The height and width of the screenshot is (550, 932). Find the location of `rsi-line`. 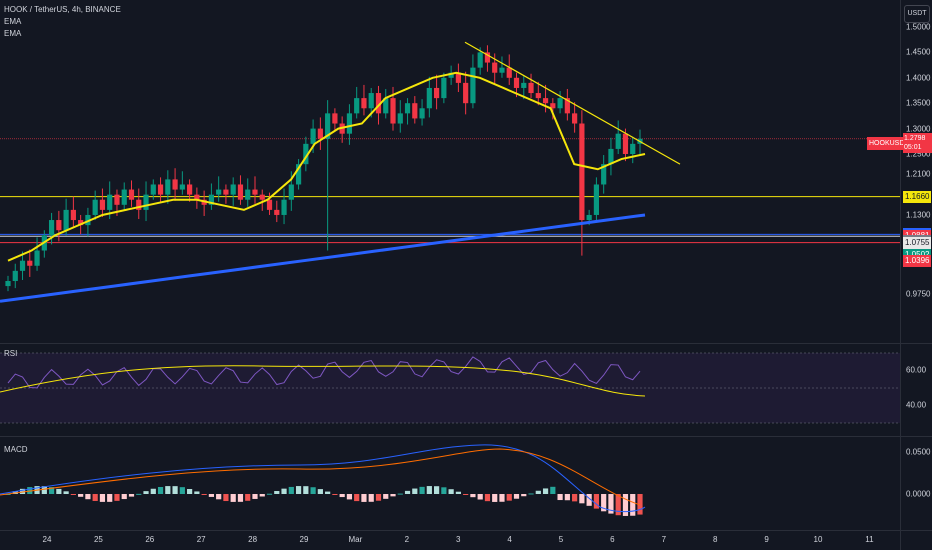

rsi-line is located at coordinates (324, 372).